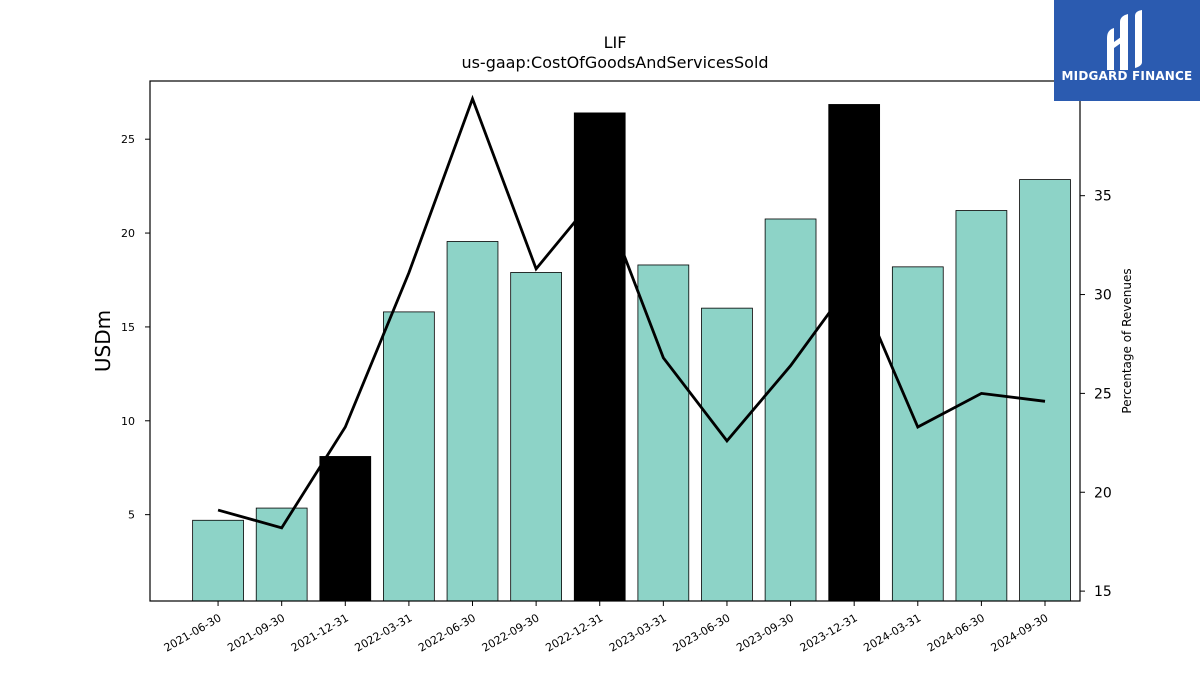 Image resolution: width=1200 pixels, height=675 pixels. I want to click on x-tick-label: 2023-12-31, so click(829, 632).